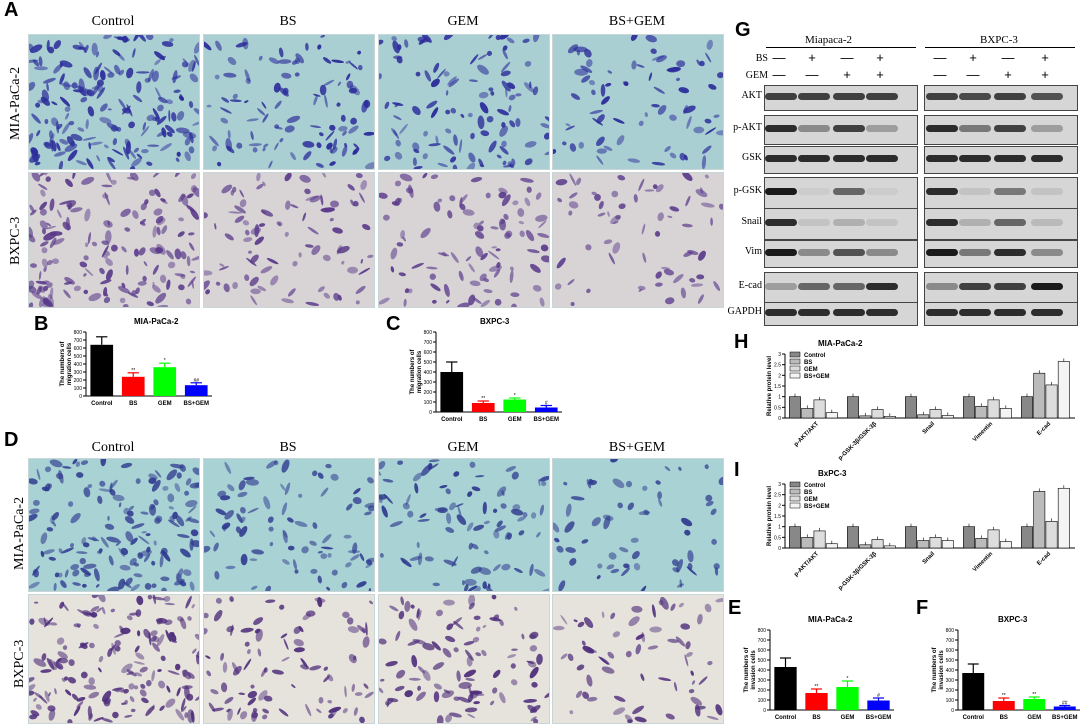 Image resolution: width=1086 pixels, height=725 pixels. What do you see at coordinates (464, 659) in the screenshot?
I see `micrograph-image` at bounding box center [464, 659].